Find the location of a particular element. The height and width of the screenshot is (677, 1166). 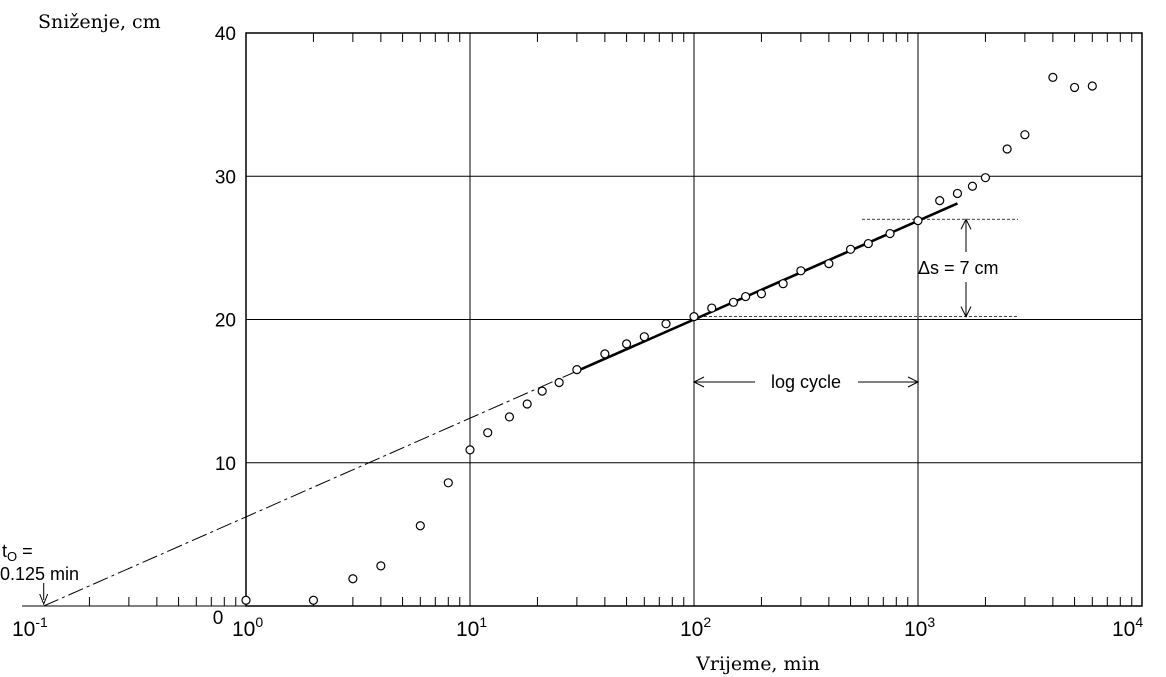

x-tick-label: 10⁴ is located at coordinates (1127, 627).